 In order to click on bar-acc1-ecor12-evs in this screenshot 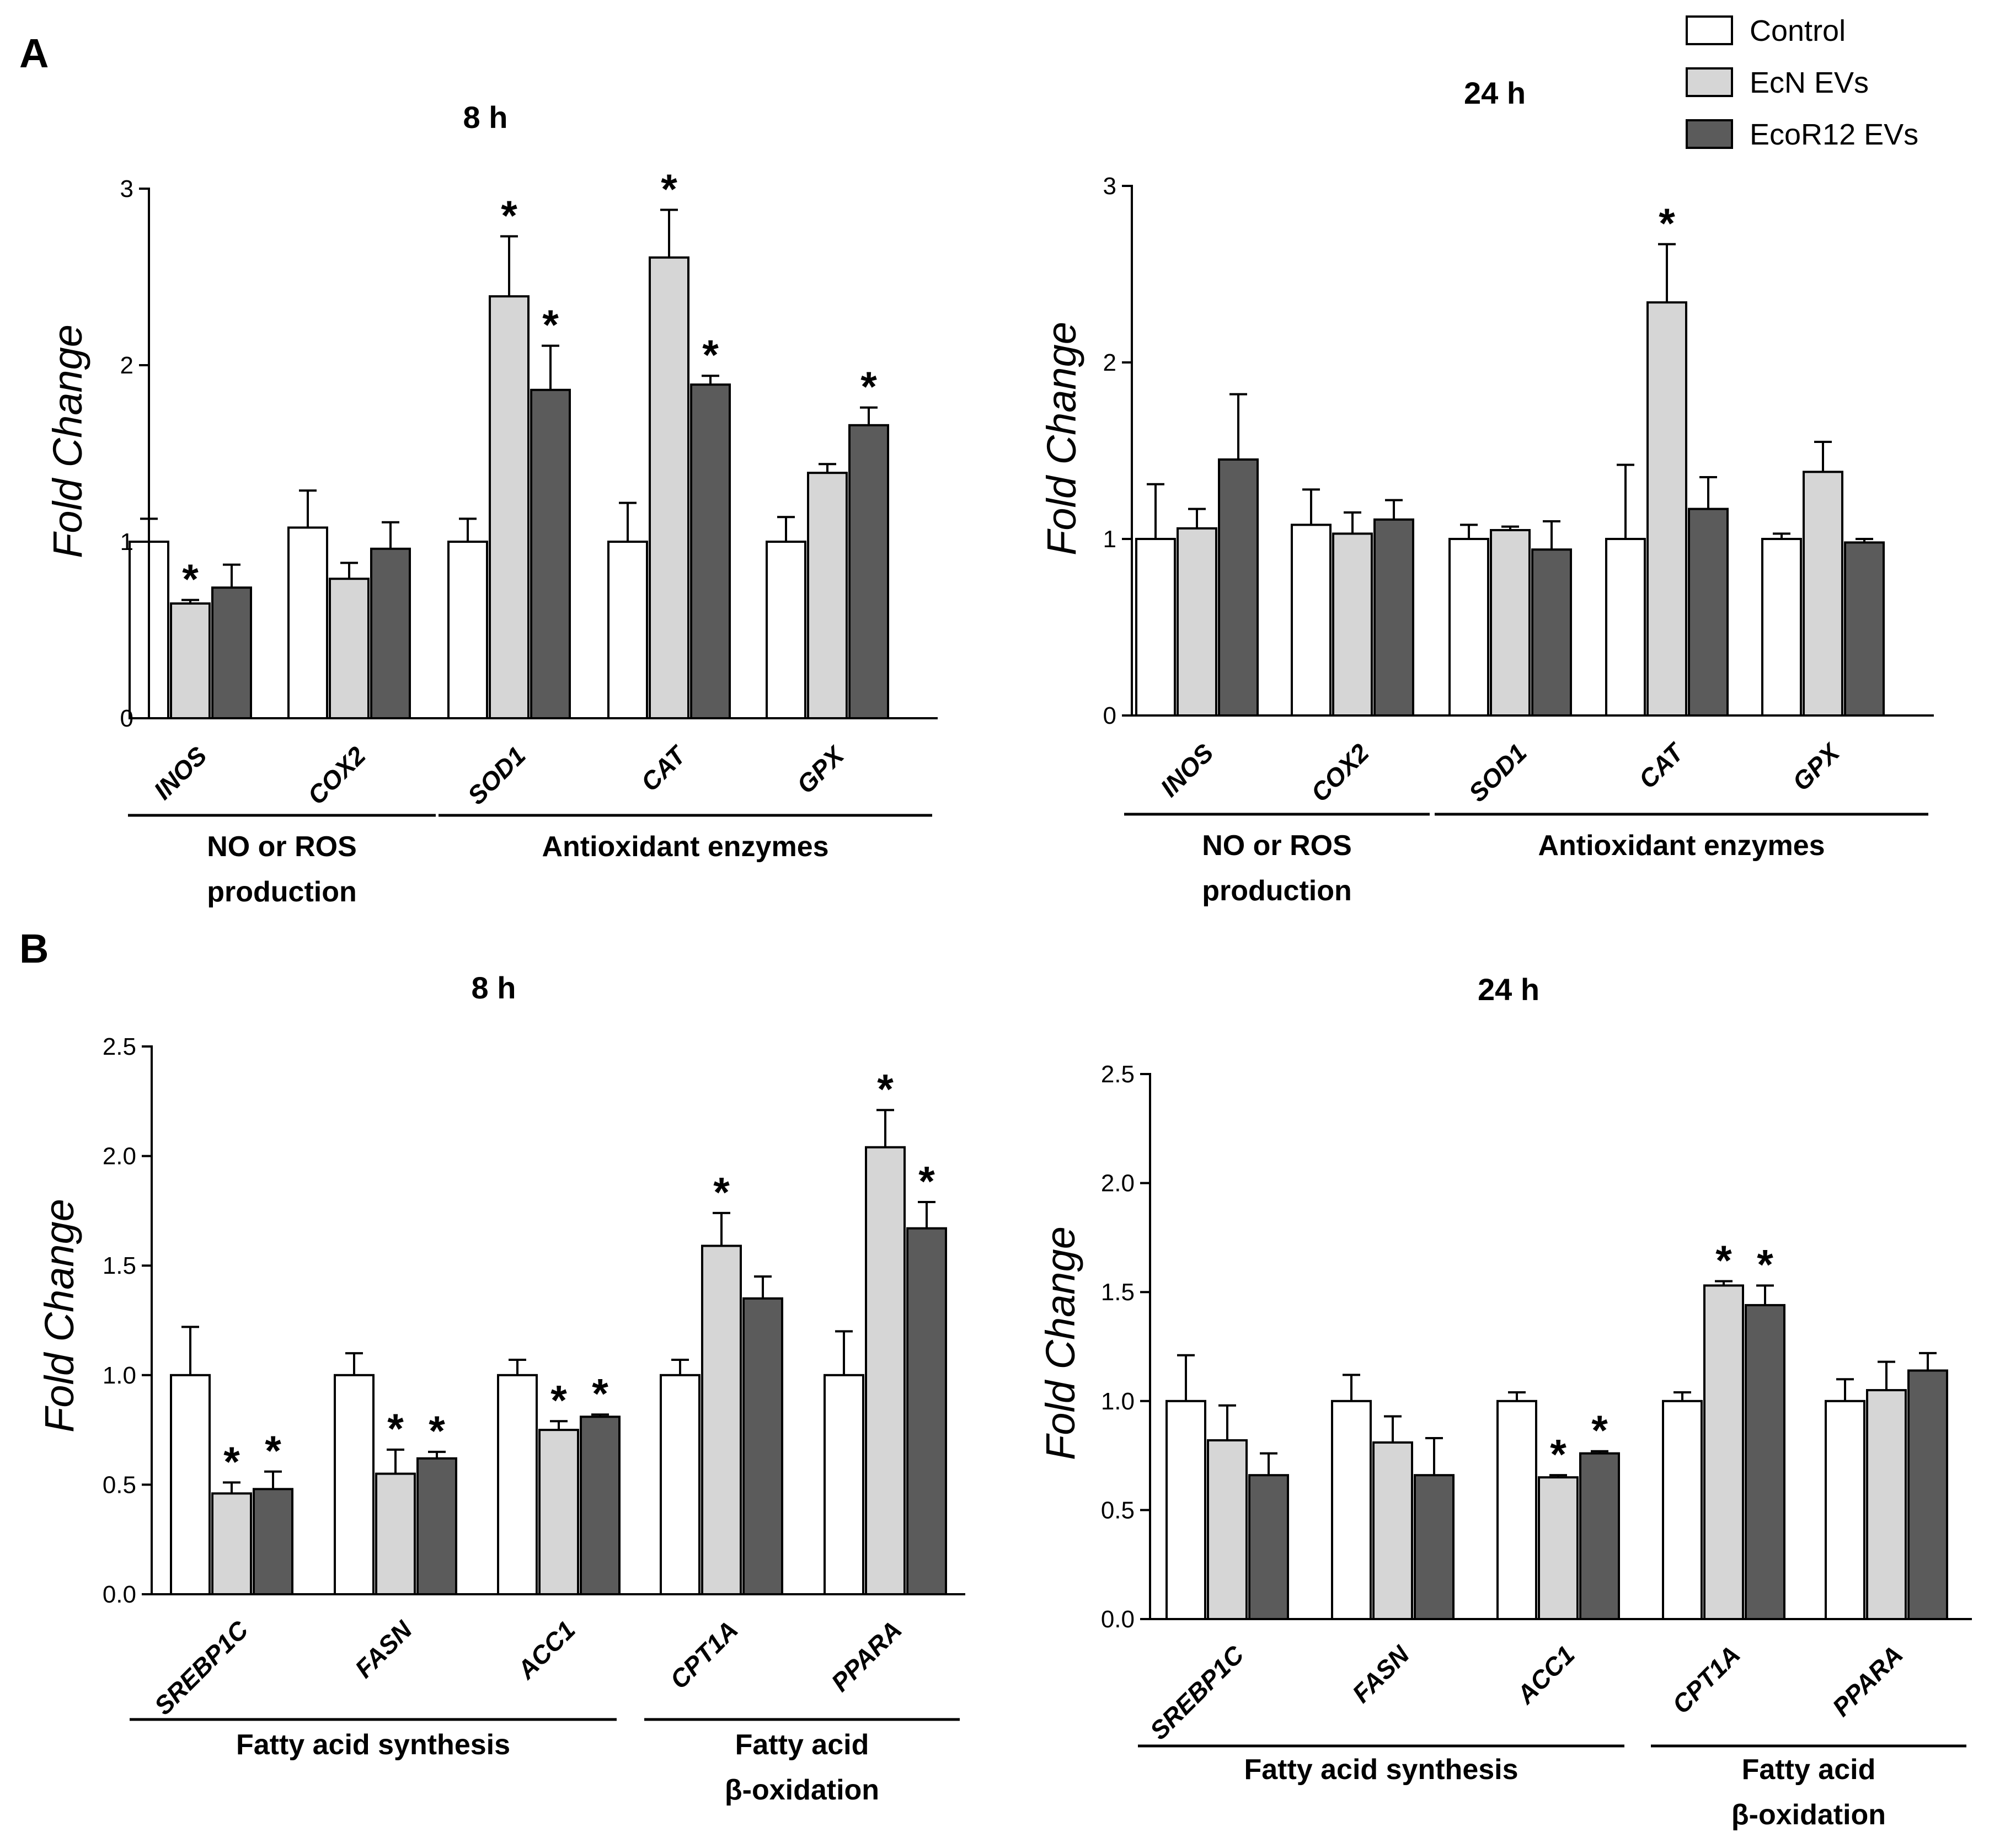, I will do `click(600, 1506)`.